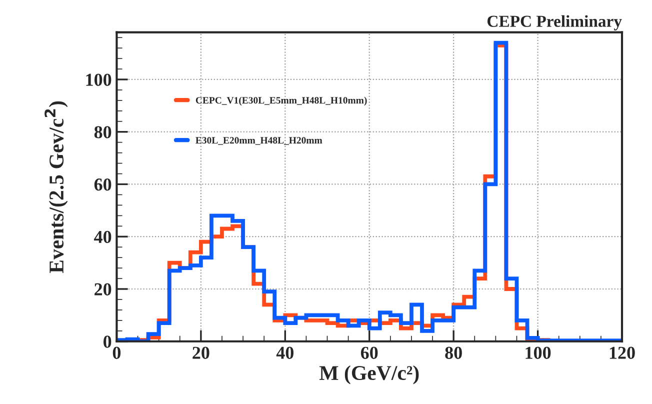 This screenshot has height=404, width=652. Describe the element at coordinates (103, 132) in the screenshot. I see `y-tick-label: 80` at that location.